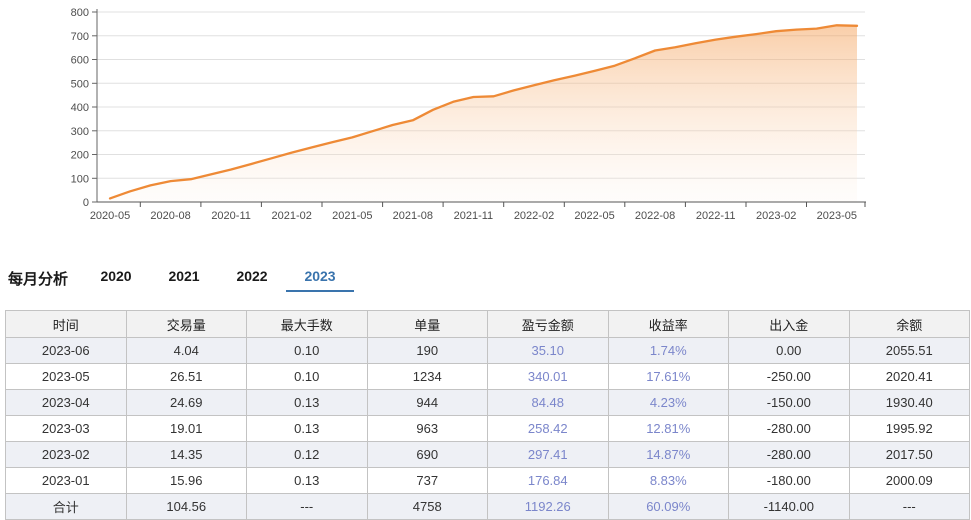 The image size is (971, 520). Describe the element at coordinates (668, 402) in the screenshot. I see `table-cell: 4.23%` at that location.